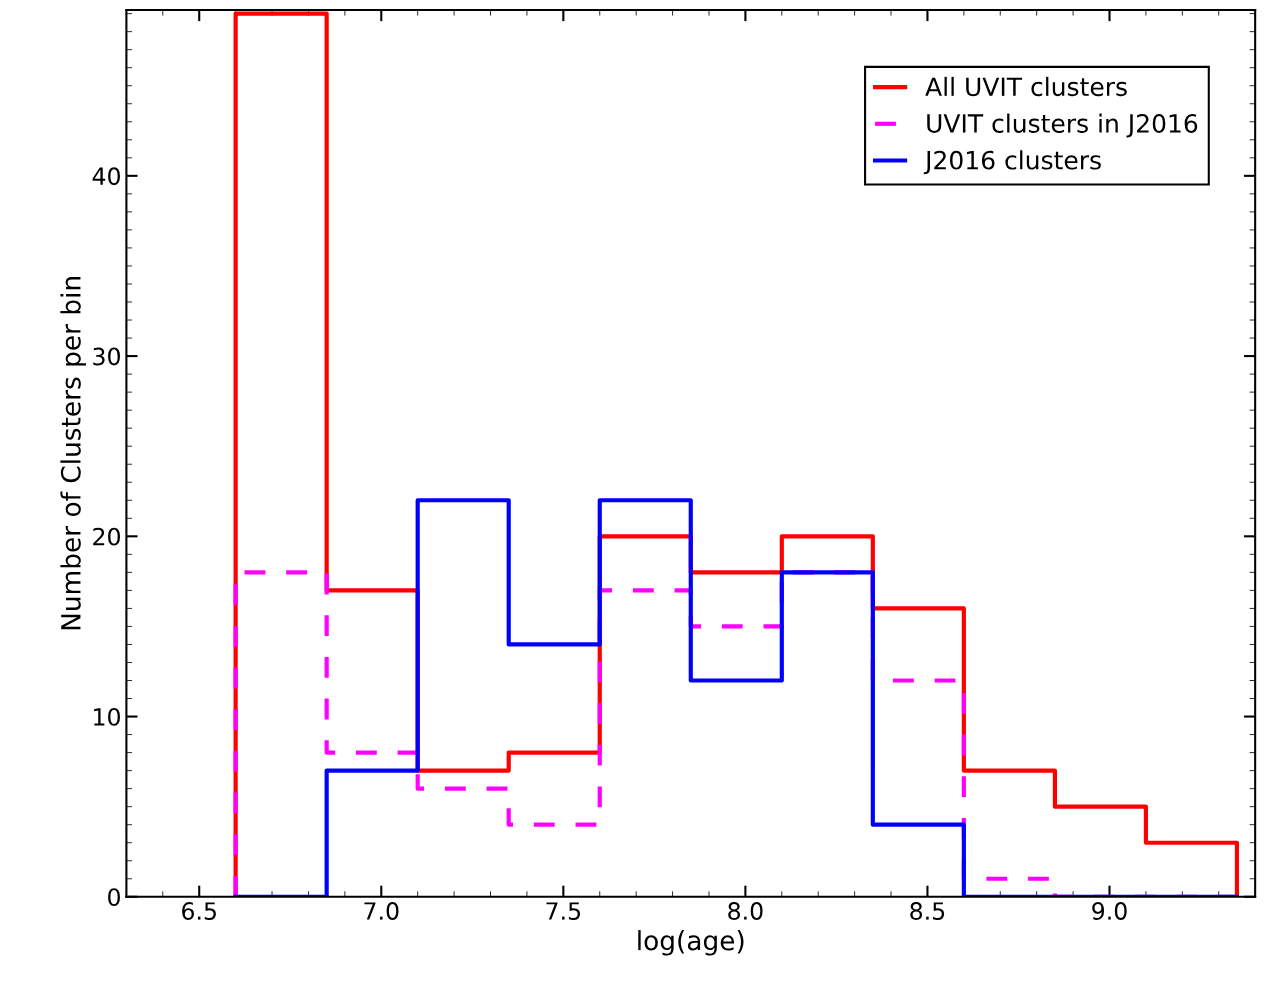 This screenshot has width=1264, height=1002. What do you see at coordinates (106, 356) in the screenshot?
I see `y-tick-label: 30` at bounding box center [106, 356].